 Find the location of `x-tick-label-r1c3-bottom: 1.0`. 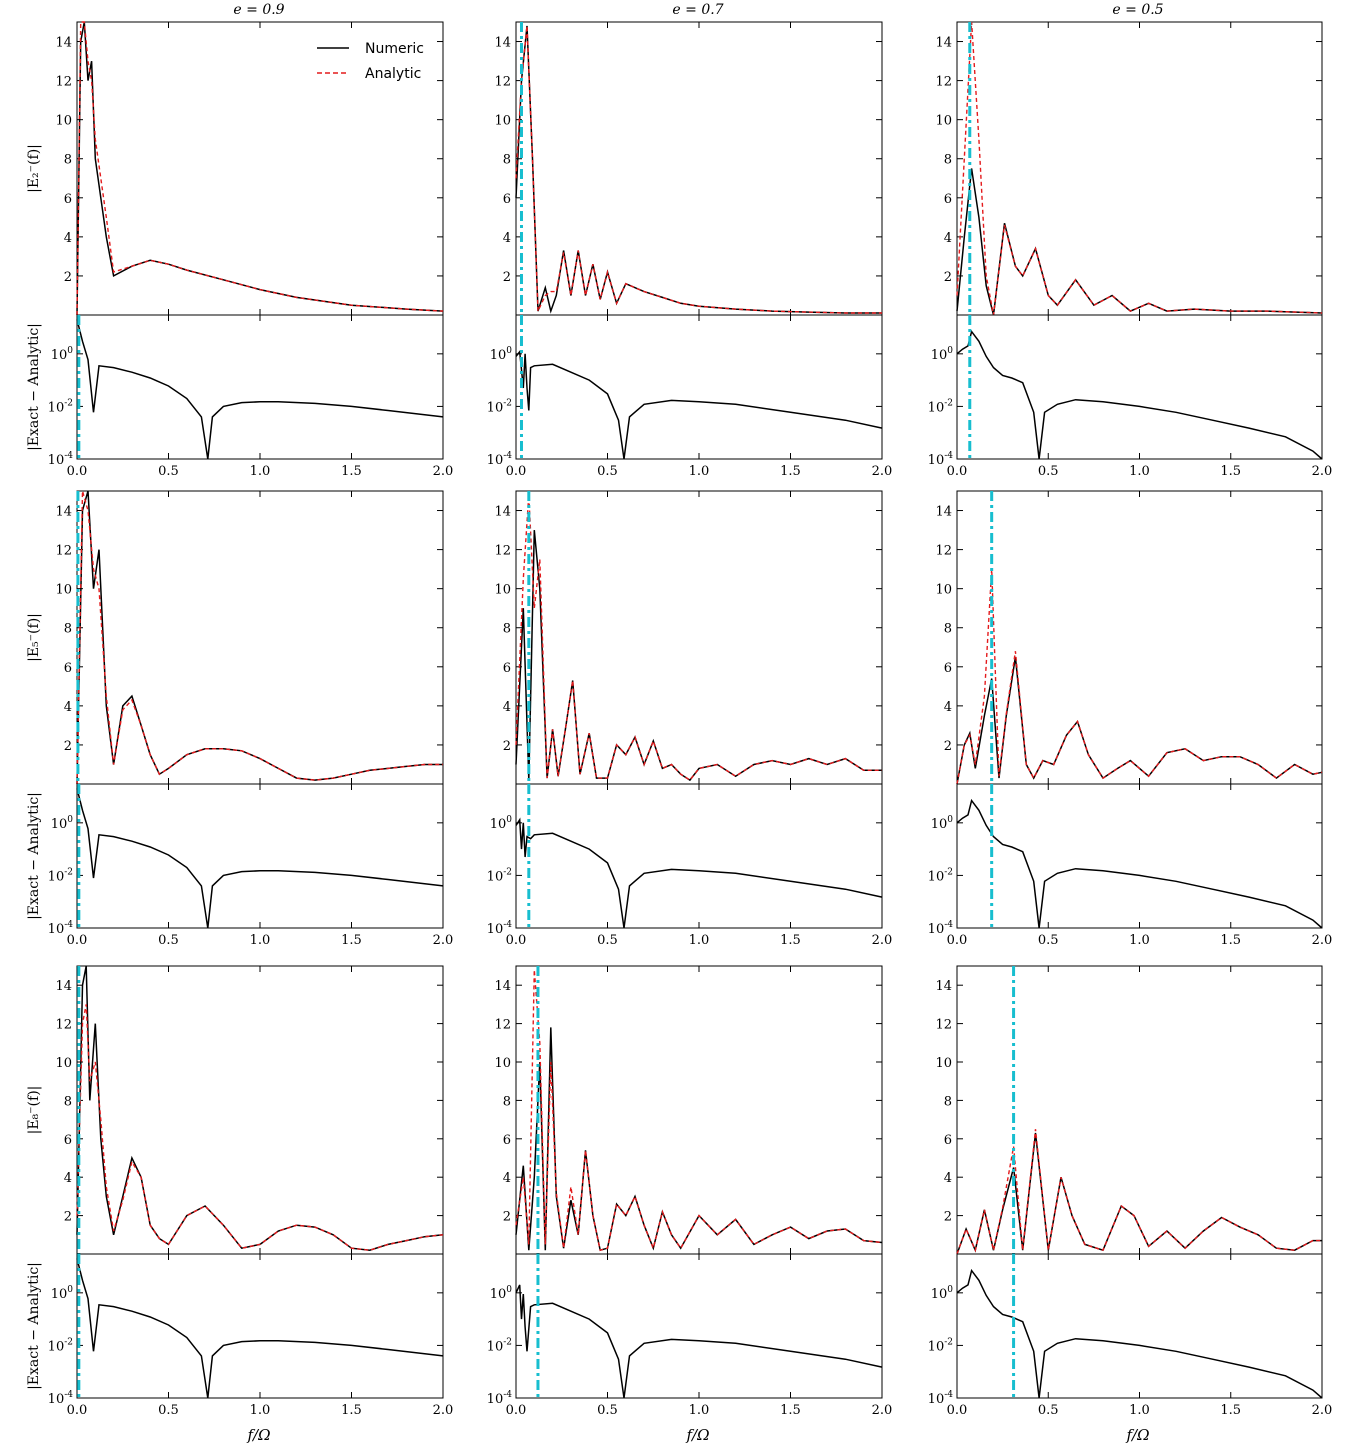

x-tick-label-r1c3-bottom: 1.0 is located at coordinates (1139, 471).